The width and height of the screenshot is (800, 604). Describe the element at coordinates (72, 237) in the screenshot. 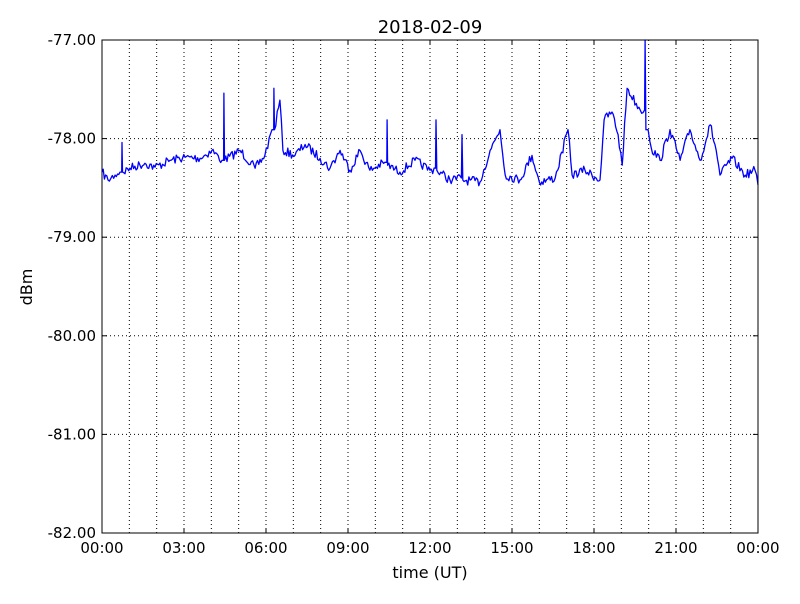

I see `y-tick-label: -79.00` at that location.